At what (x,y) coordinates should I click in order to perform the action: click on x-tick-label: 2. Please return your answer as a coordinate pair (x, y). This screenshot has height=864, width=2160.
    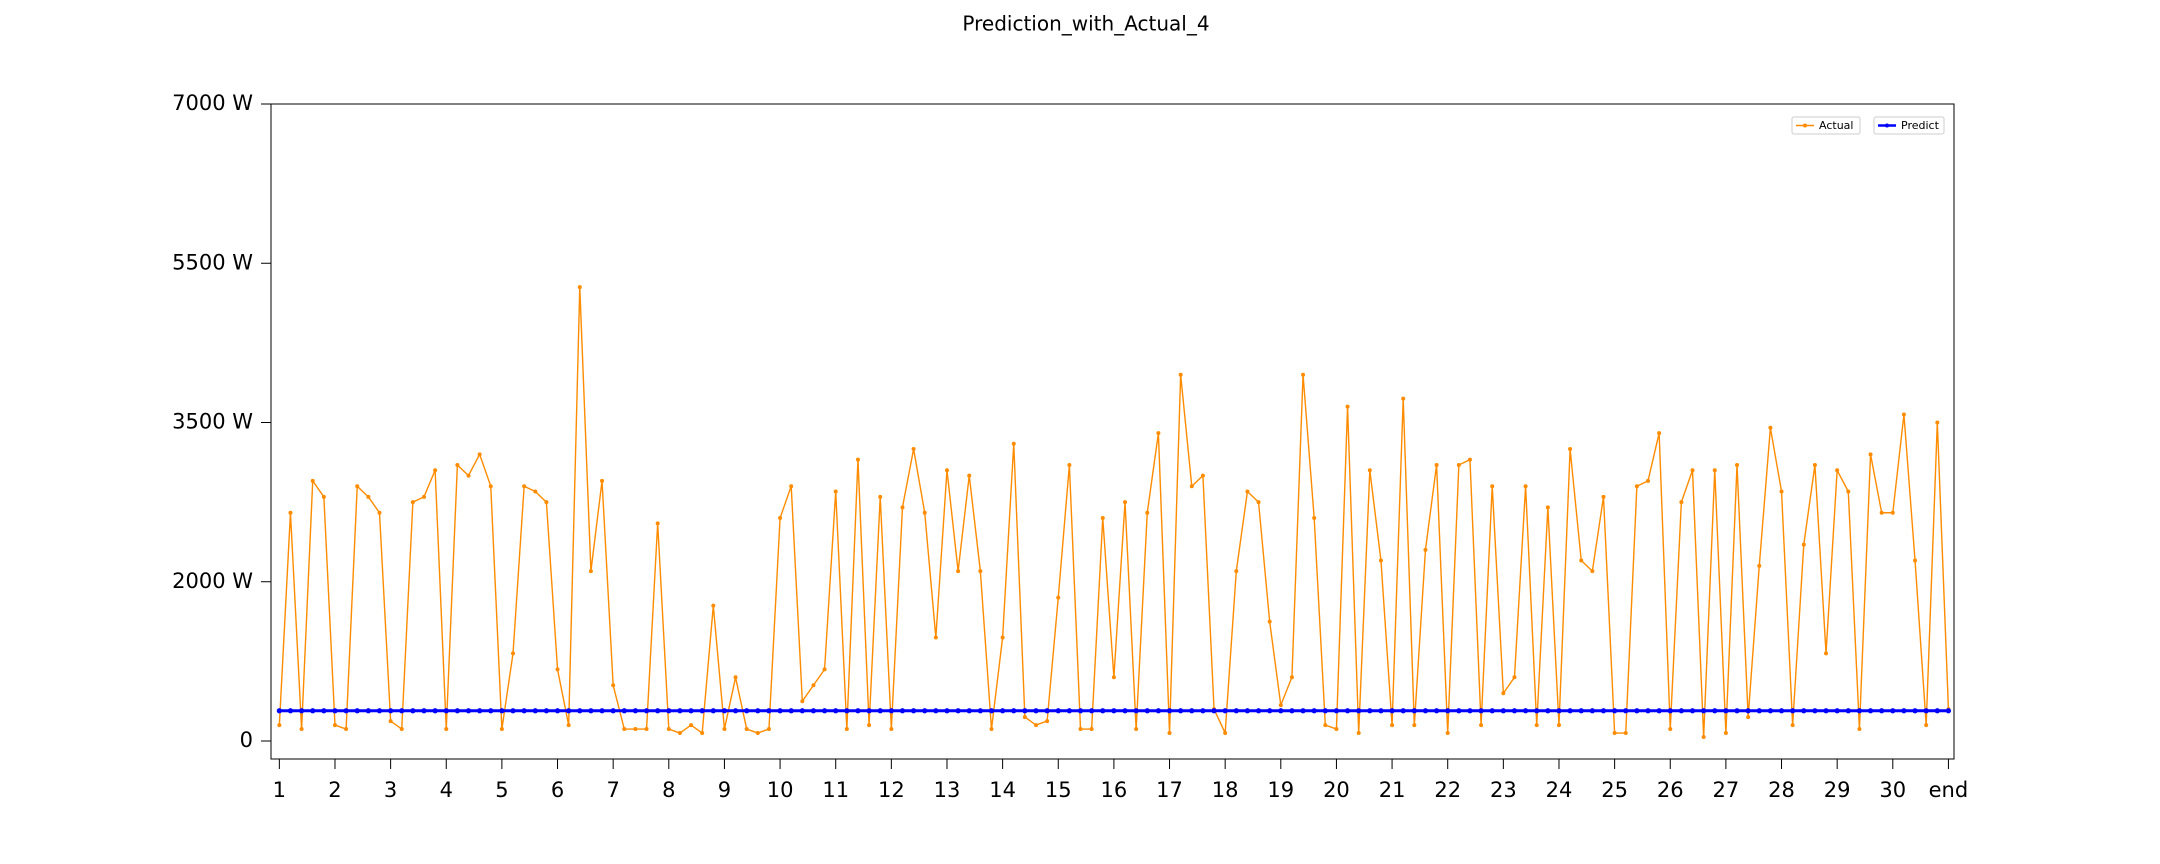
    Looking at the image, I should click on (334, 790).